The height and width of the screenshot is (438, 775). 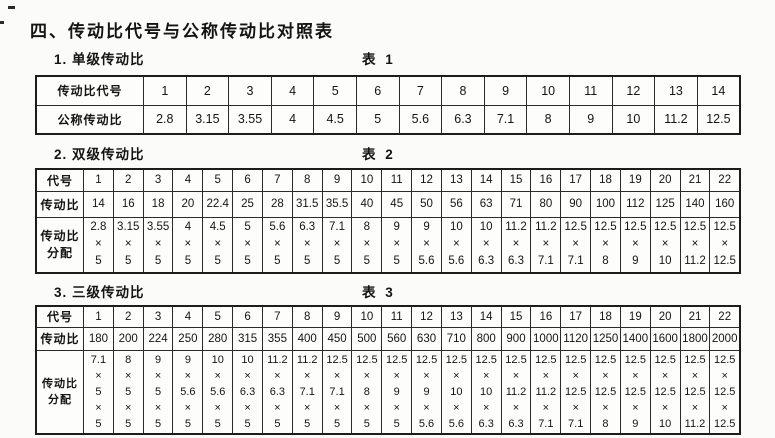 What do you see at coordinates (463, 119) in the screenshot?
I see `cell: 6.3` at bounding box center [463, 119].